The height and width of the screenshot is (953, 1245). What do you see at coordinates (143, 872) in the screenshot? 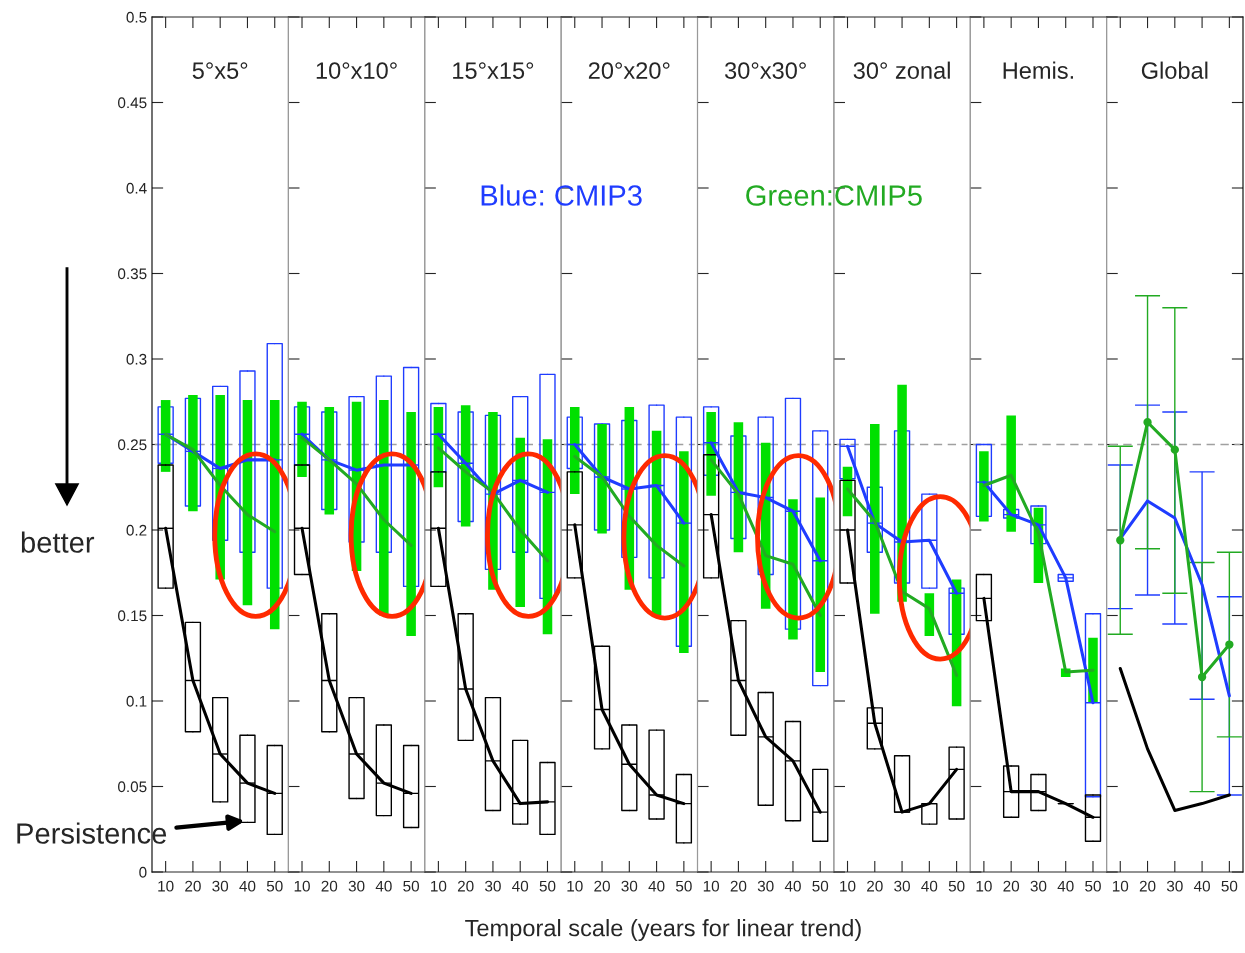
I see `y-tick-label: 0` at bounding box center [143, 872].